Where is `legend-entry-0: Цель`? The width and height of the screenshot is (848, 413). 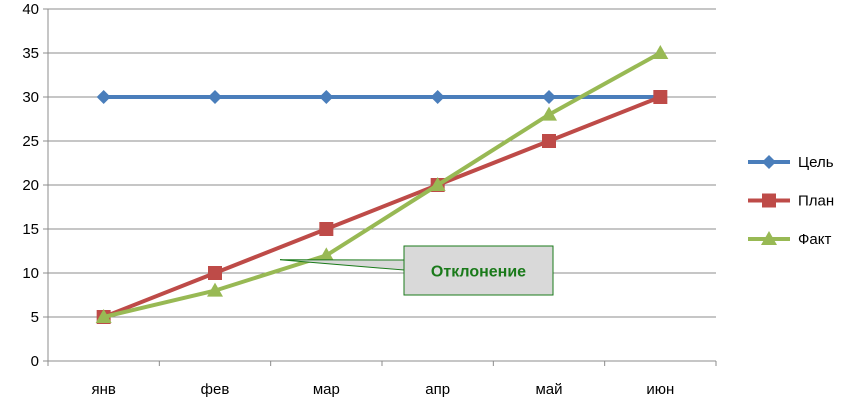
legend-entry-0: Цель is located at coordinates (791, 162).